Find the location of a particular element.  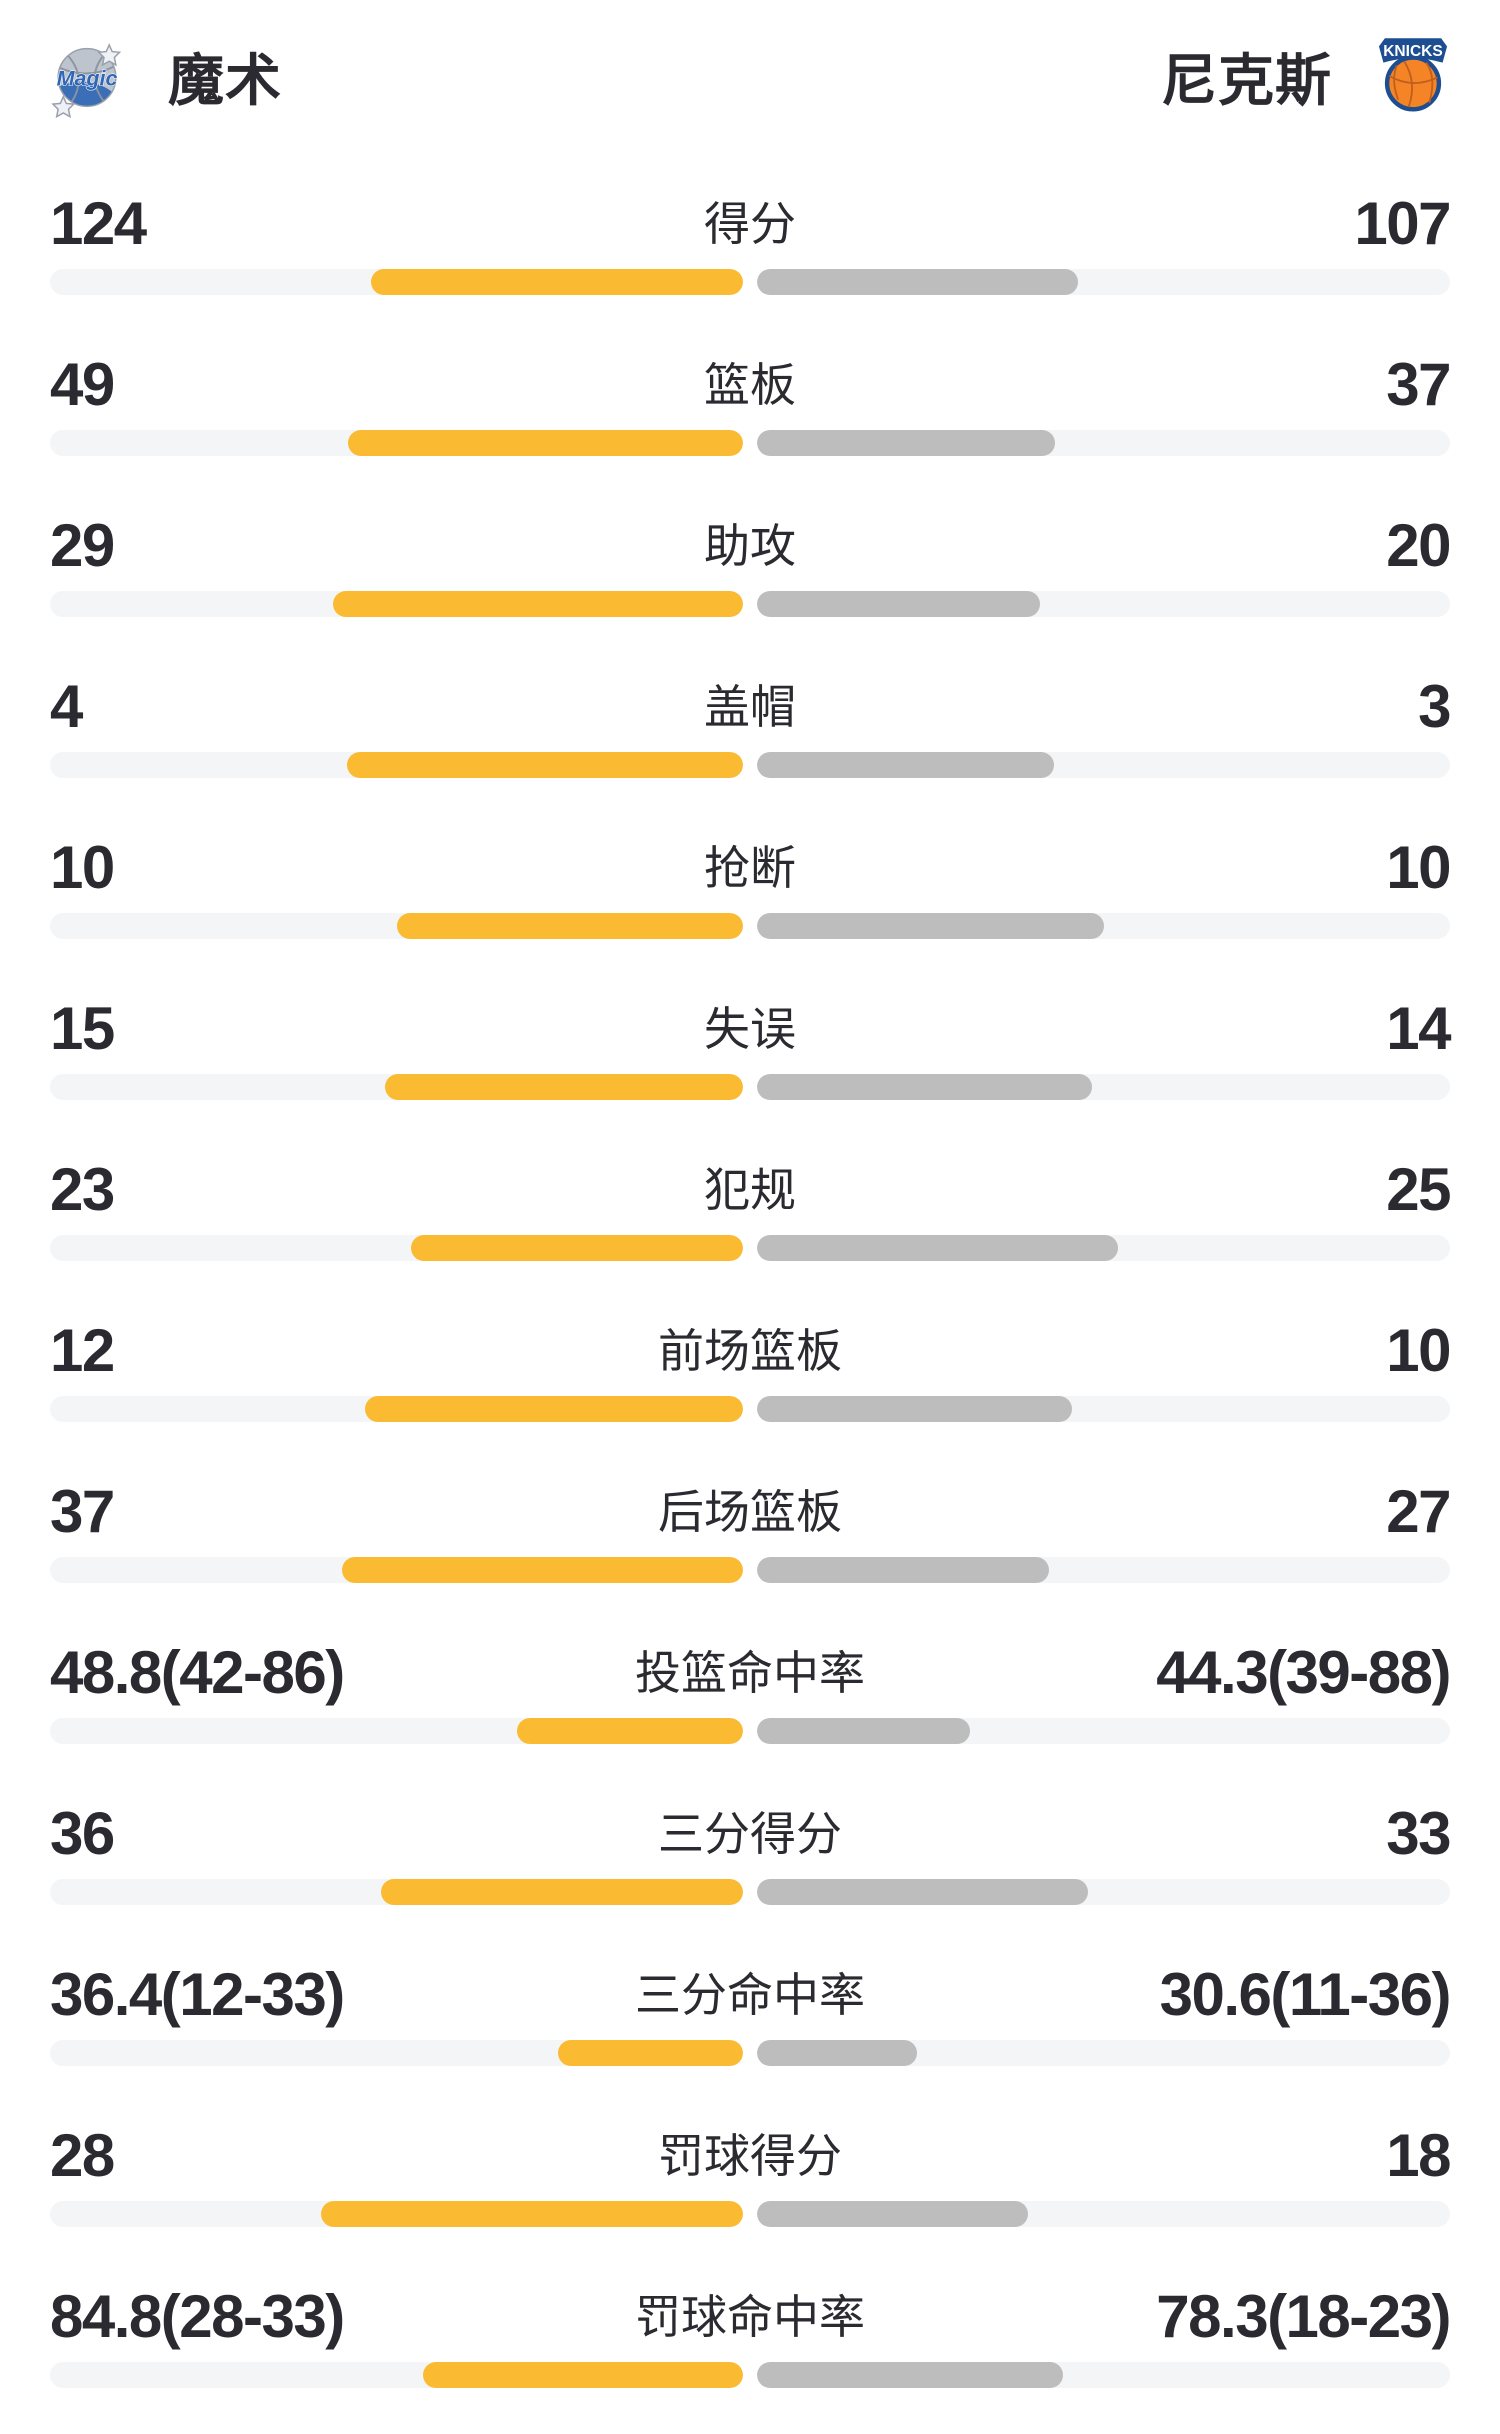

left-team-stat-value: 15 is located at coordinates (82, 1028).